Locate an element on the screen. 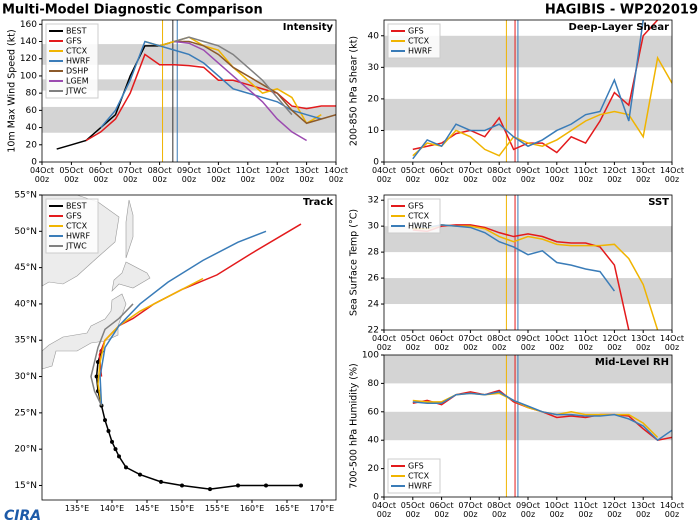 The width and height of the screenshot is (700, 525). y-tick-label: 60 is located at coordinates (374, 412).